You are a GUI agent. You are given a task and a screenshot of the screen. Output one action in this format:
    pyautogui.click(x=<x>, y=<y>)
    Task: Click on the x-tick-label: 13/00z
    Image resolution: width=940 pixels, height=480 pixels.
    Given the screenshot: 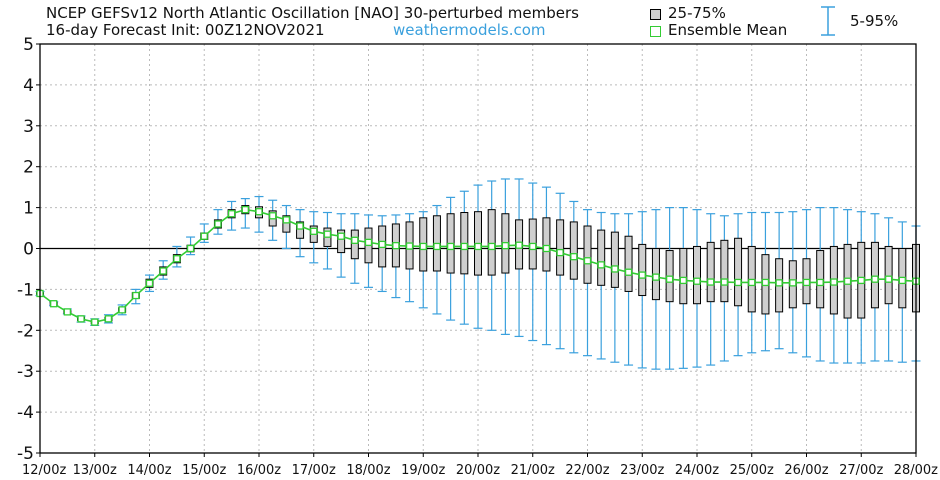 What is the action you would take?
    pyautogui.click(x=95, y=470)
    